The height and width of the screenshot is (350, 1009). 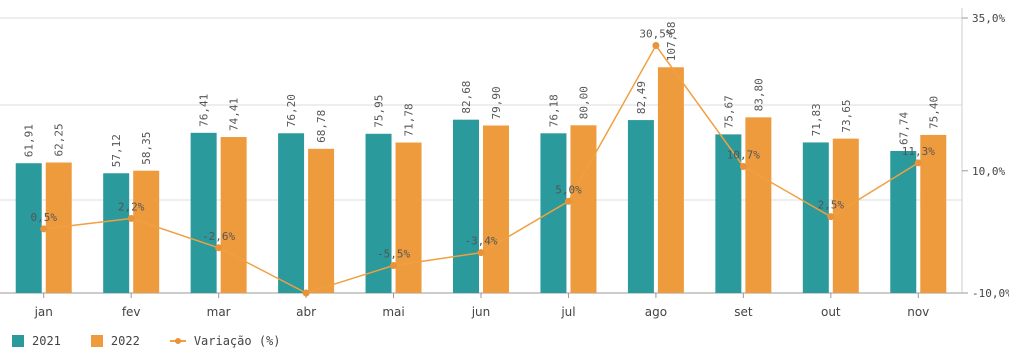 What do you see at coordinates (918, 151) in the screenshot?
I see `variacao-label-nov: 11,3%` at bounding box center [918, 151].